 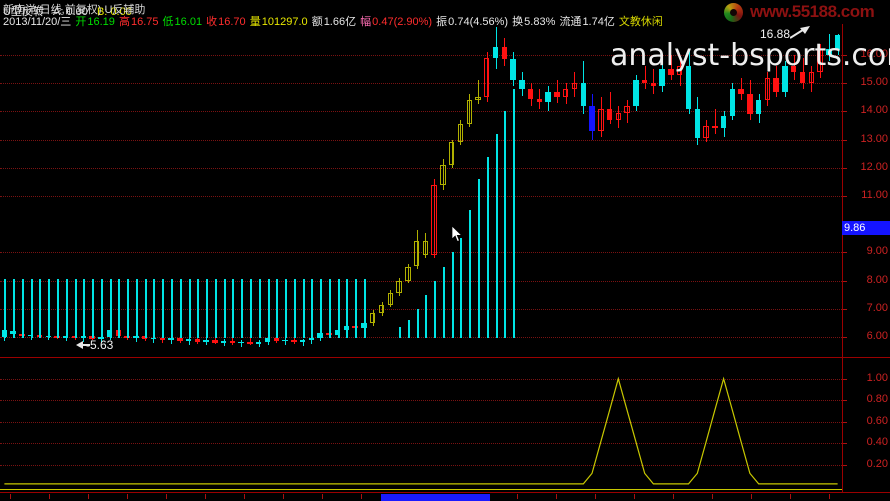 What do you see at coordinates (168, 22) in the screenshot?
I see `low-label: 低` at bounding box center [168, 22].